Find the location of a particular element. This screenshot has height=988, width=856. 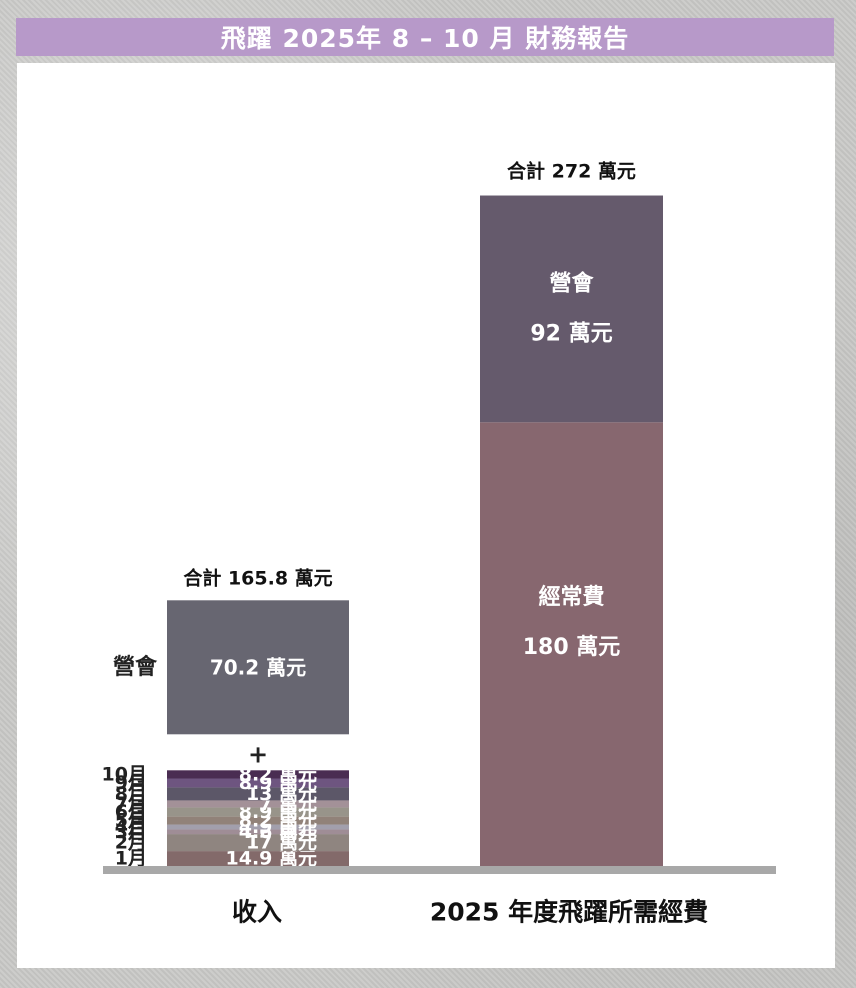

bar-income-3-month is located at coordinates (258, 832).